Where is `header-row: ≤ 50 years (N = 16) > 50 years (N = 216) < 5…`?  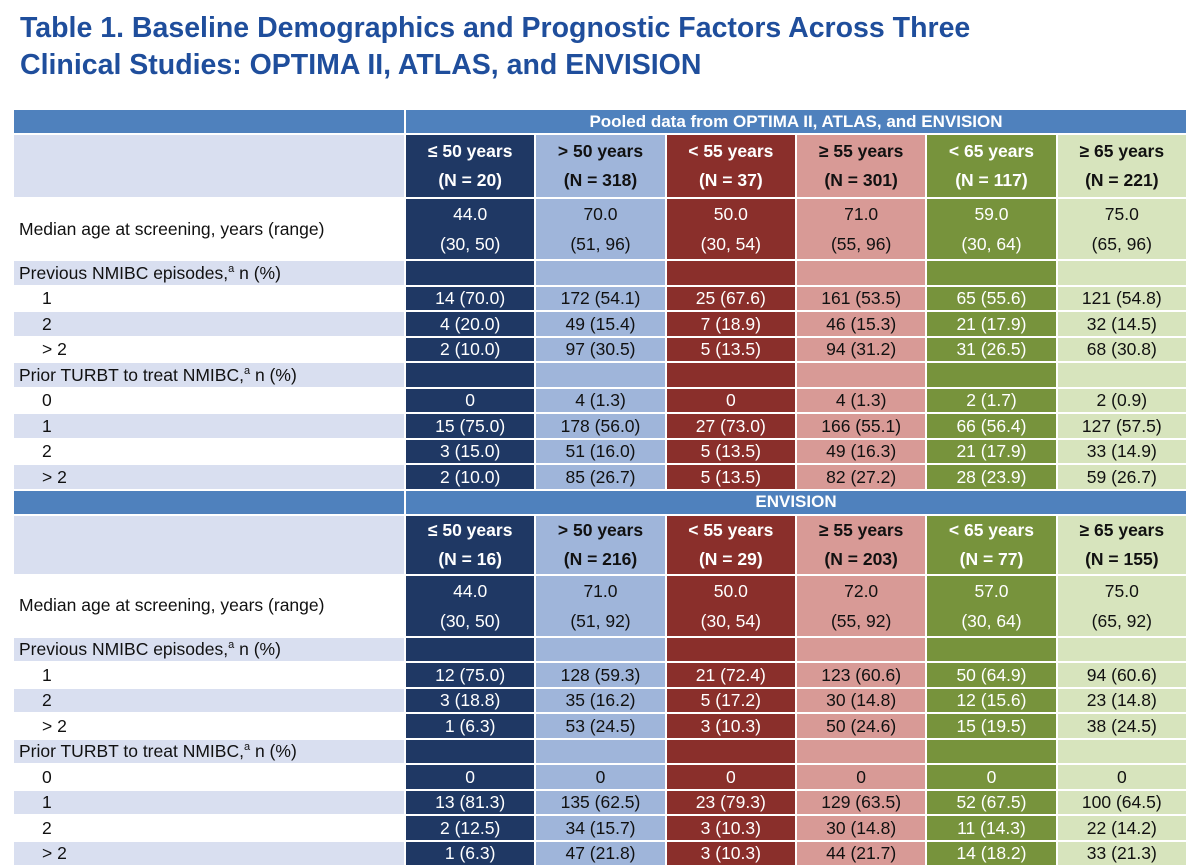
header-row: ≤ 50 years (N = 16) > 50 years (N = 216) < 5… is located at coordinates (600, 544).